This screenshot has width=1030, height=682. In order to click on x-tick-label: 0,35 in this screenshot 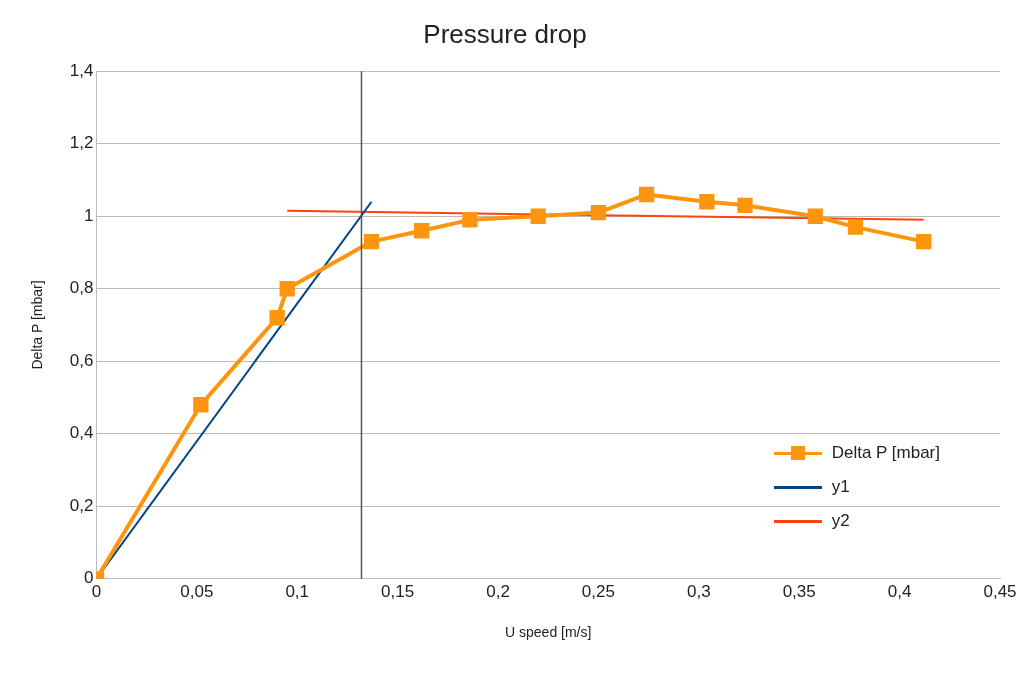, I will do `click(799, 591)`.